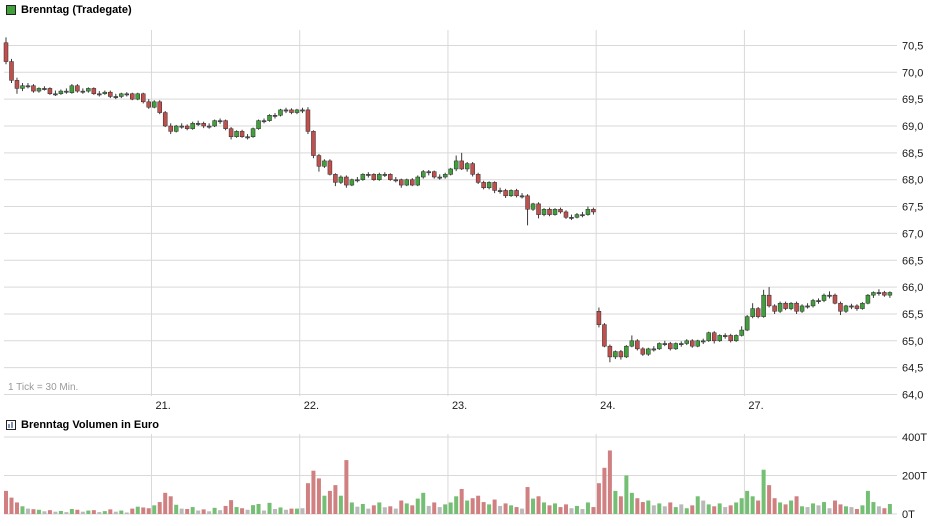 This screenshot has height=526, width=940. I want to click on price-axis-label: 66,0, so click(912, 288).